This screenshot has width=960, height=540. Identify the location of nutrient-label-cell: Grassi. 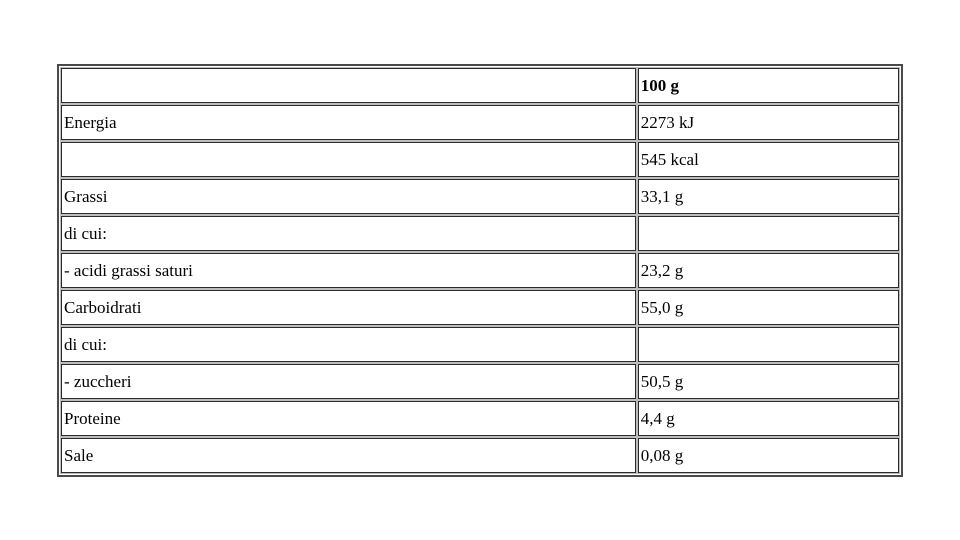
(348, 196).